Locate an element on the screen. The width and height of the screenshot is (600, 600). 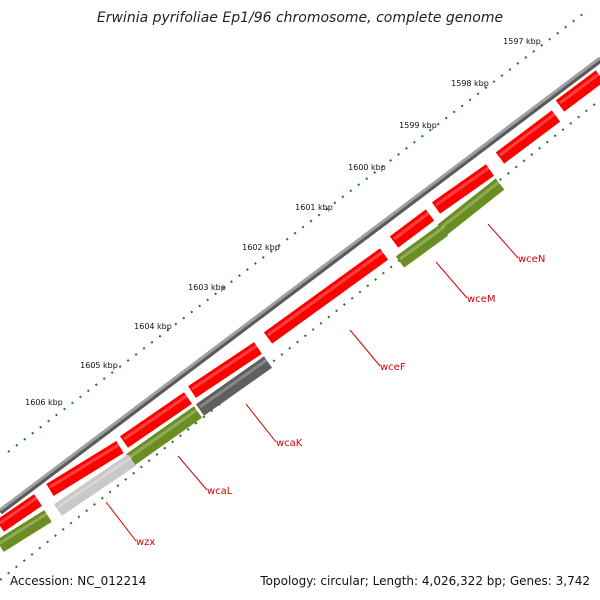
tick-label: 1604 kbp is located at coordinates (153, 326).